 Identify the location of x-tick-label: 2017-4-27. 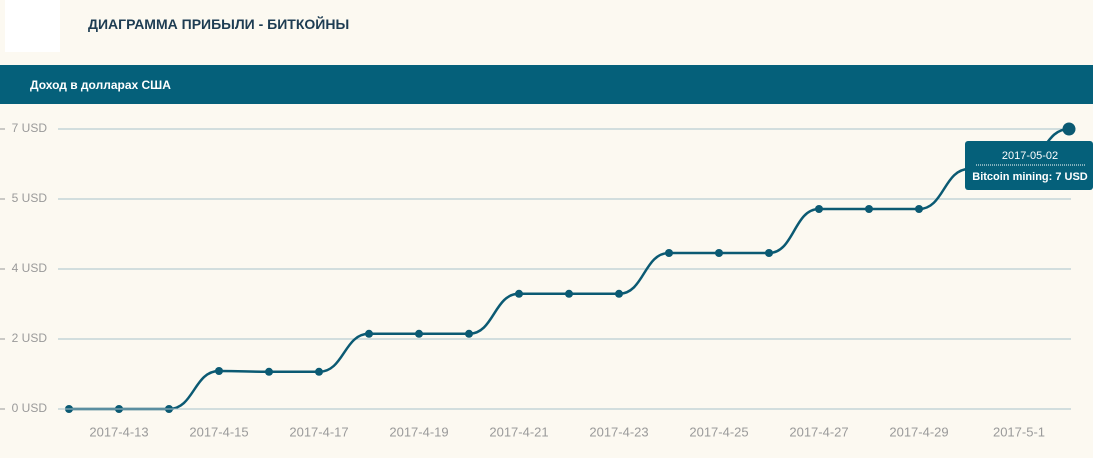
(818, 431).